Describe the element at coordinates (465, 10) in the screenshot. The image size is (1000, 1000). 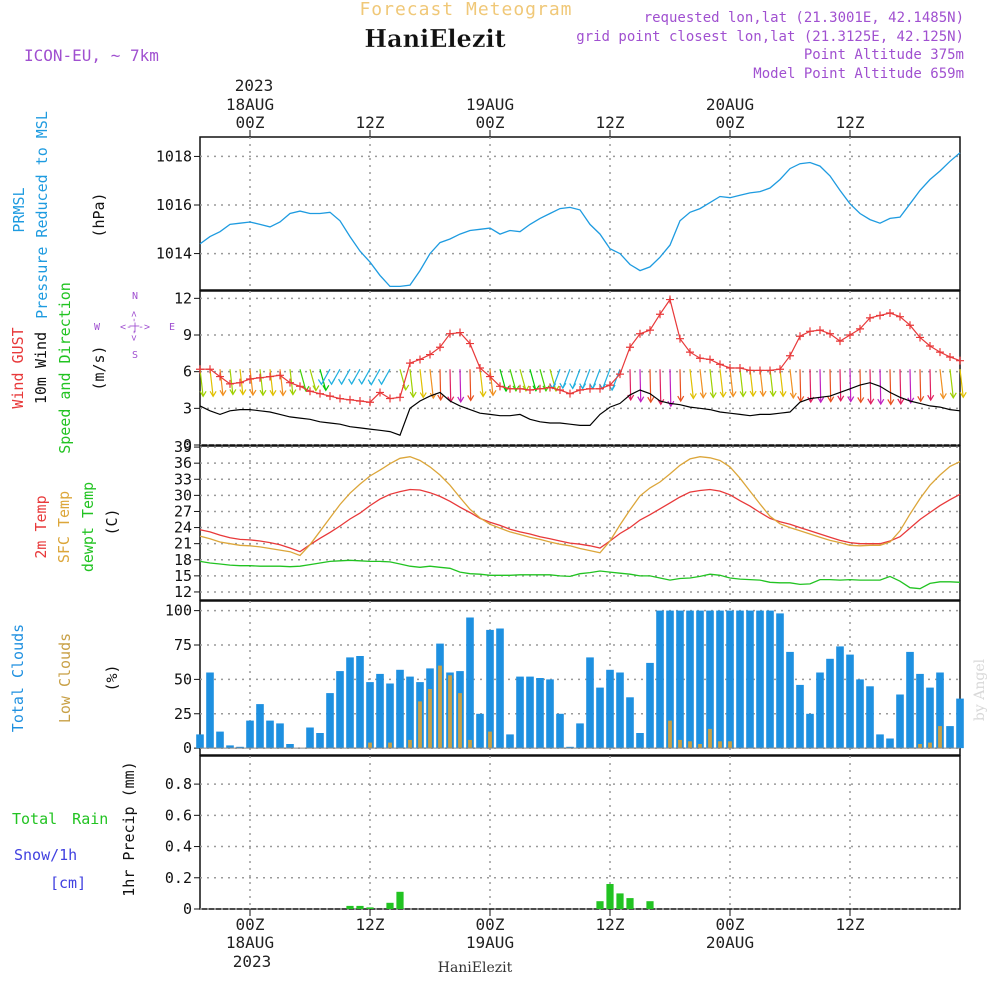
I see `meteogram-subtitle: Forecast Meteogram` at that location.